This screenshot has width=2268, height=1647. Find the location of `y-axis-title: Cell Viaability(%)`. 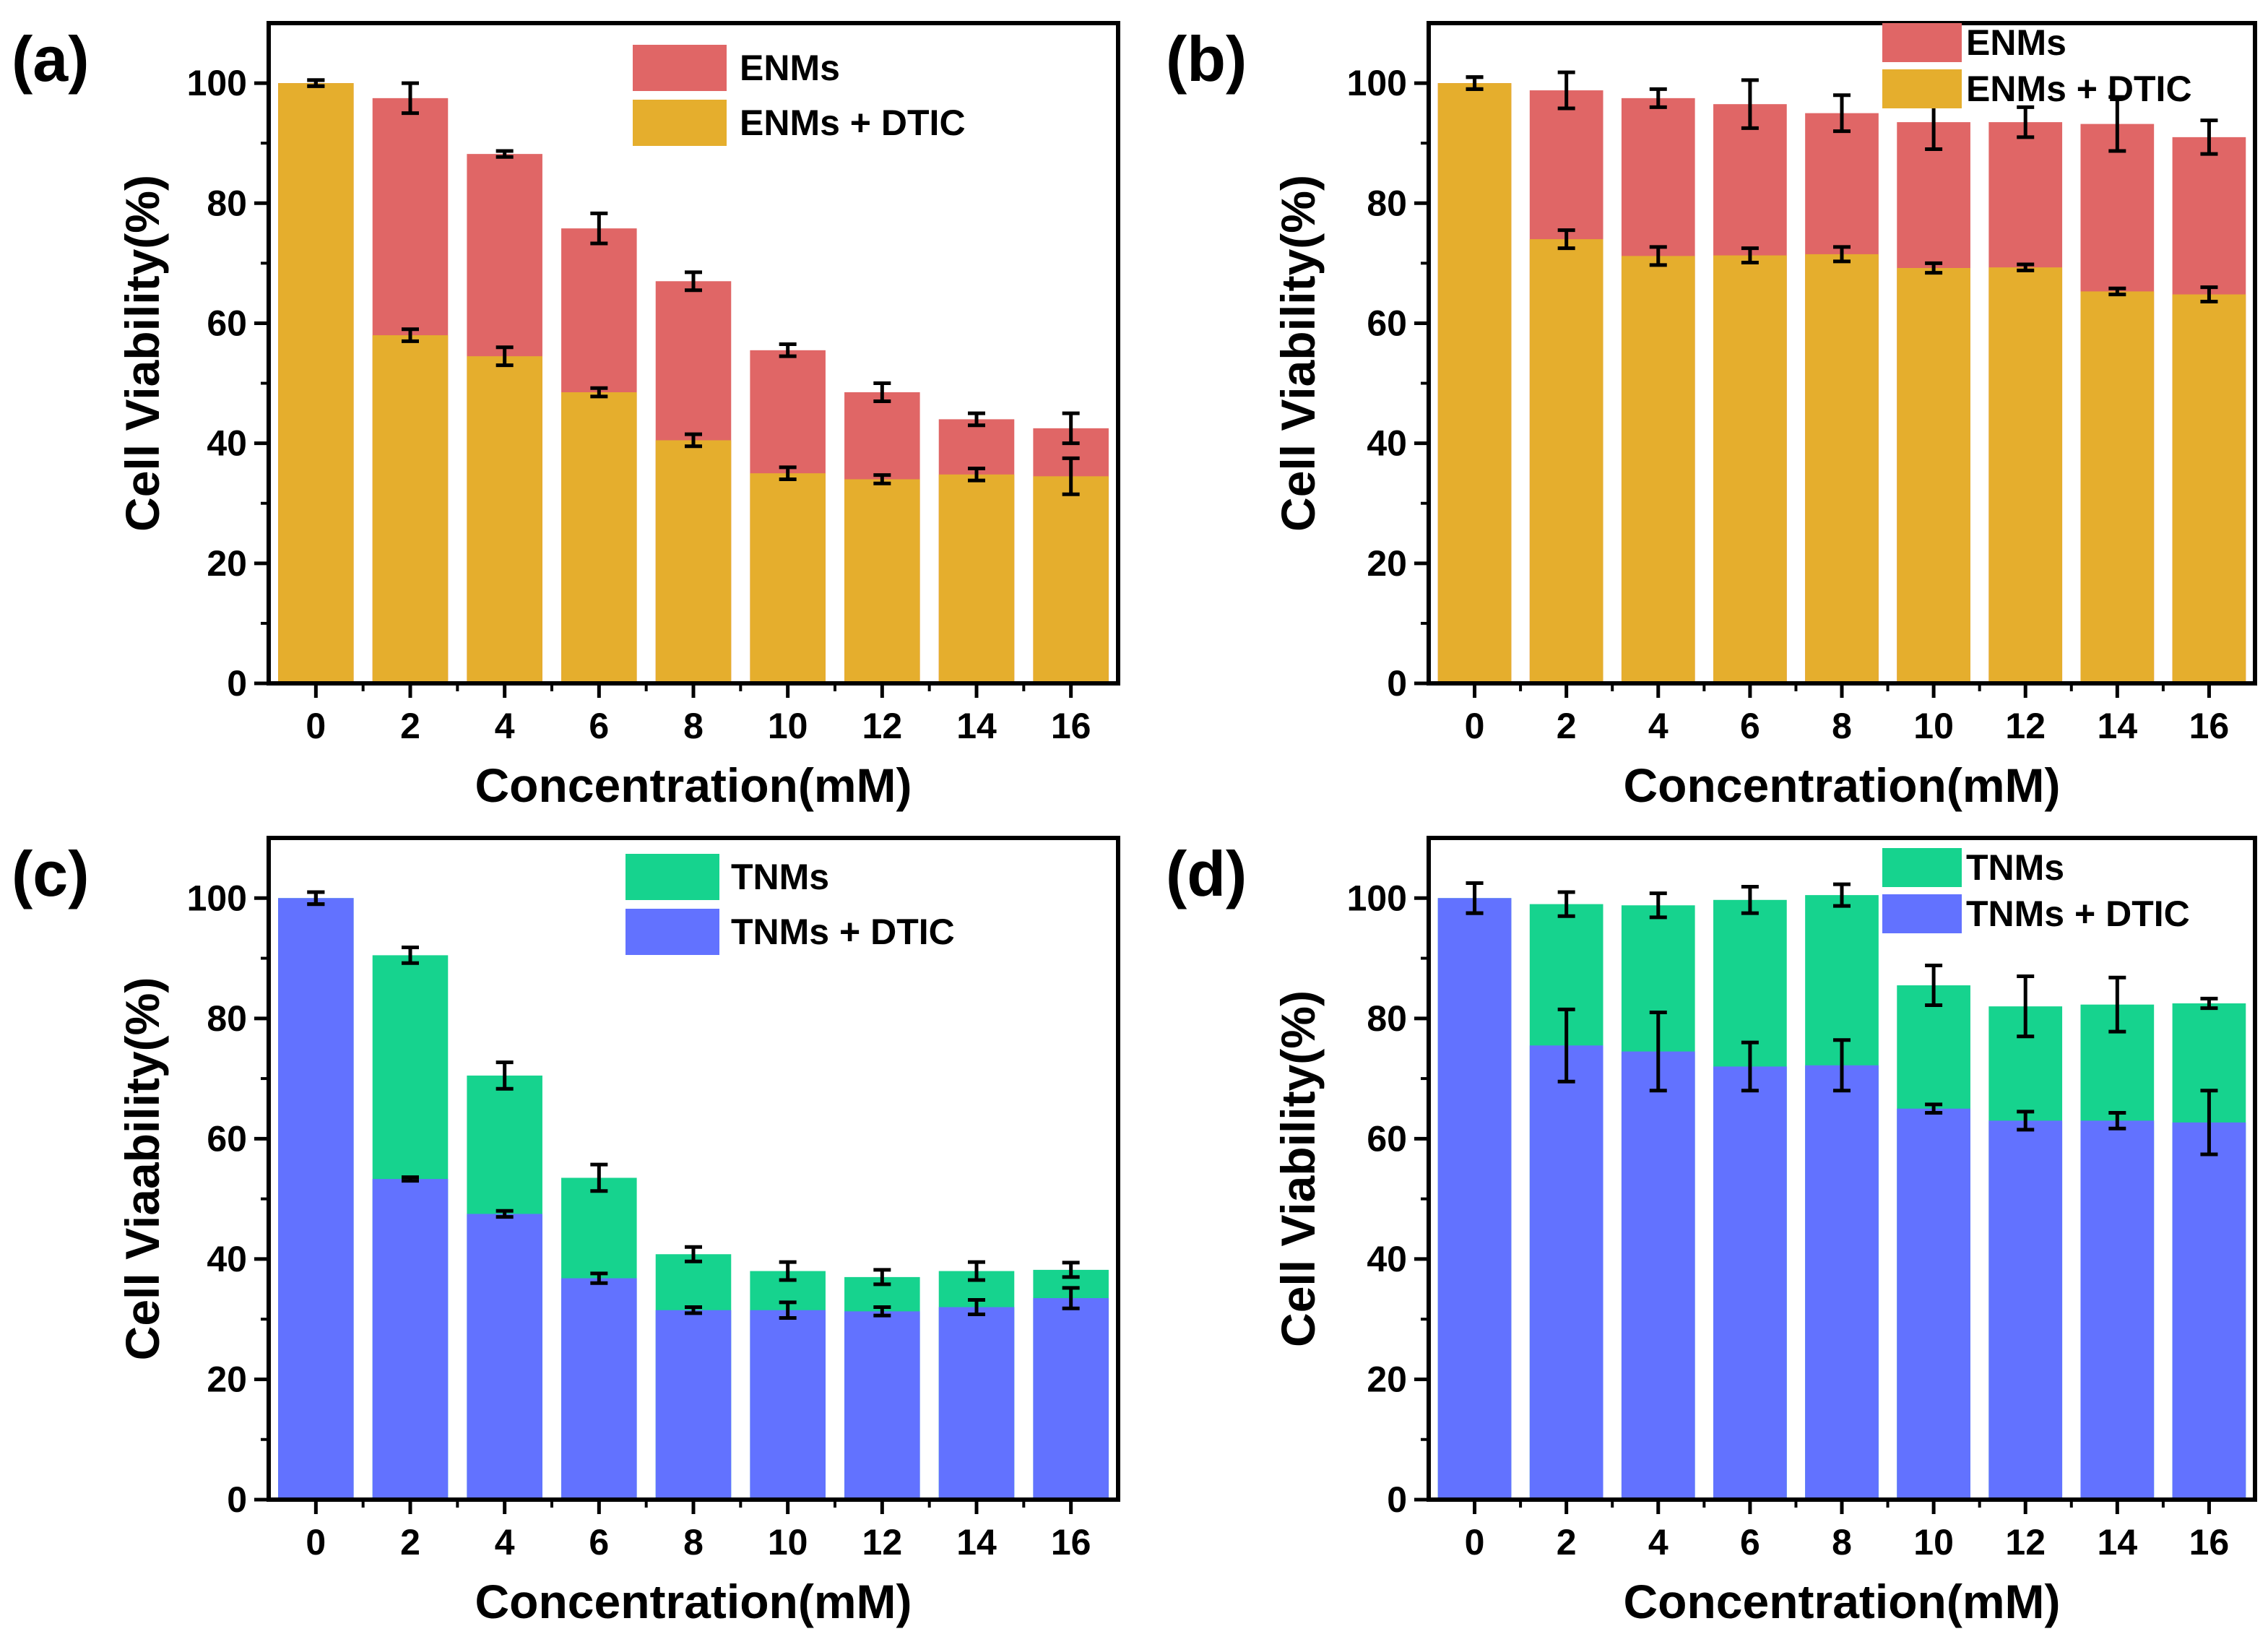

y-axis-title: Cell Viaability(%) is located at coordinates (142, 1169).